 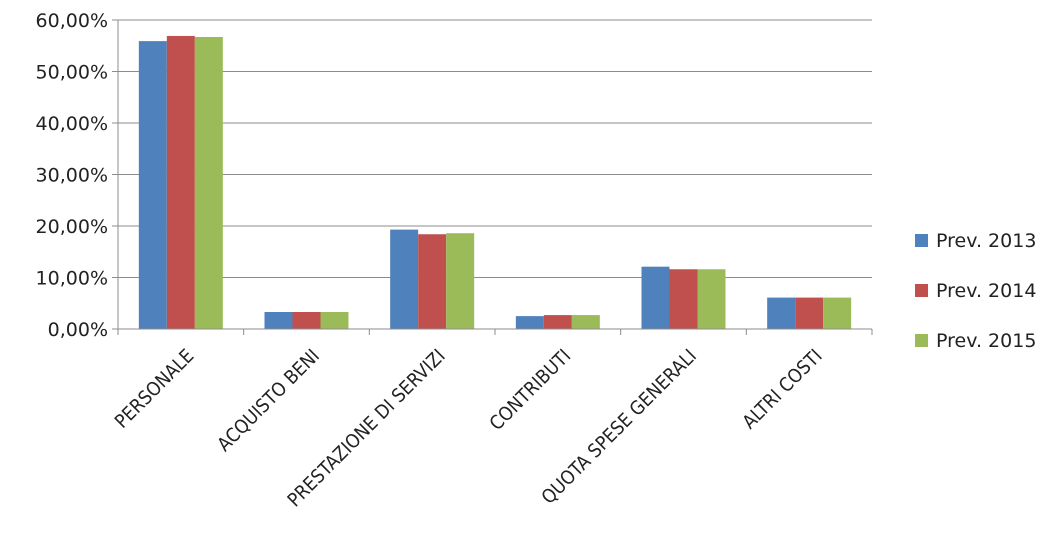 I want to click on y-tick-label: 0,00%, so click(x=78, y=330).